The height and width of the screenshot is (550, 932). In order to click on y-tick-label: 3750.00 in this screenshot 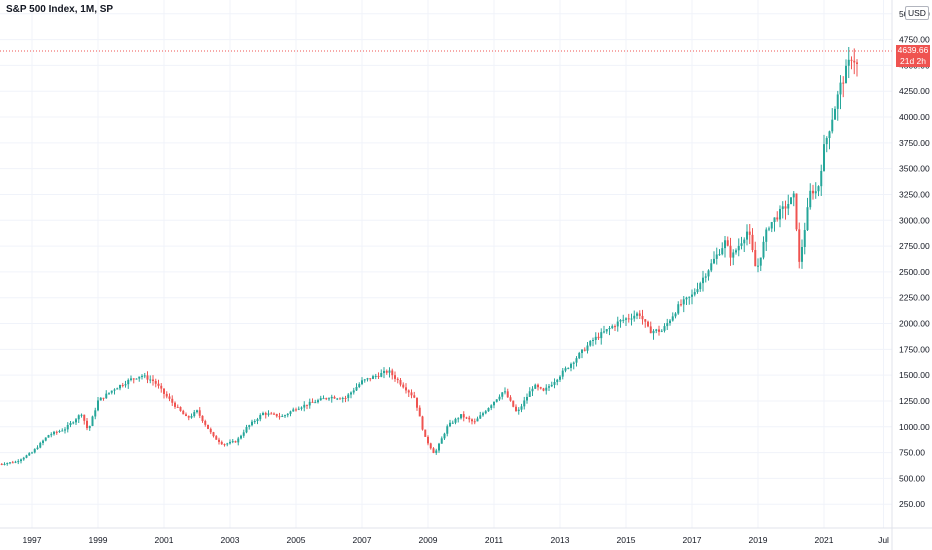, I will do `click(914, 143)`.